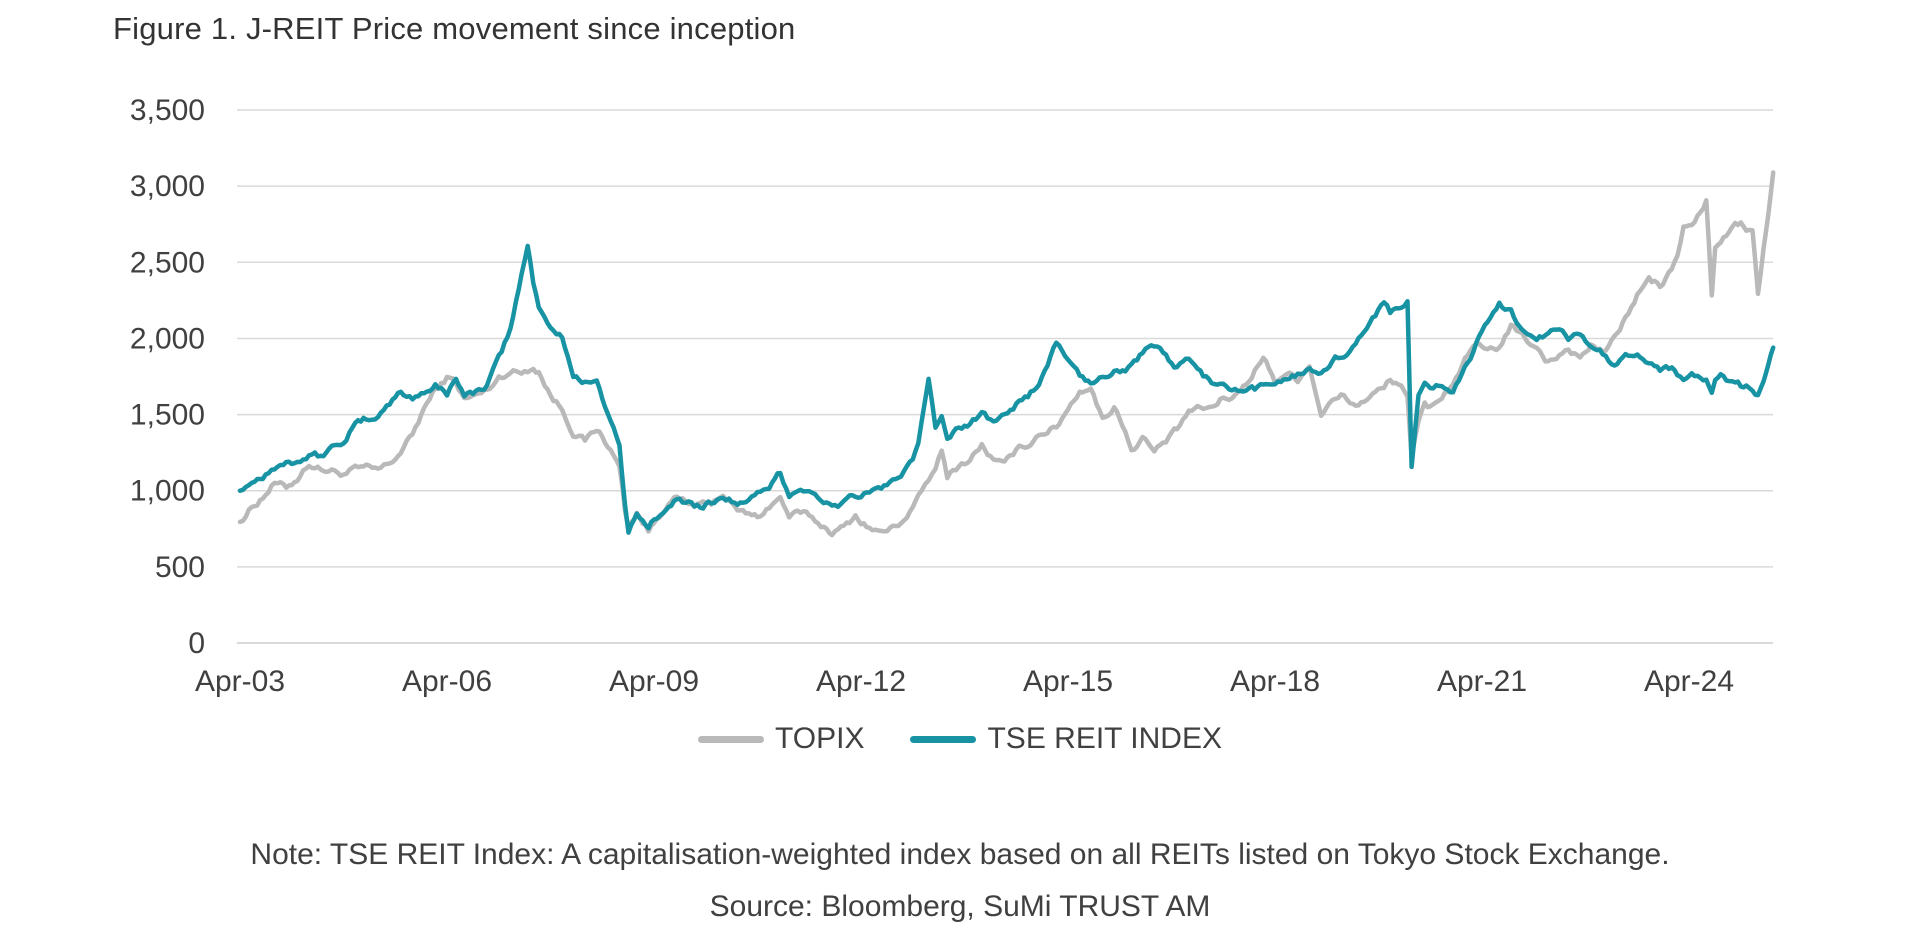 This screenshot has height=940, width=1920. Describe the element at coordinates (1104, 738) in the screenshot. I see `legend-label-tse-reit: TSE REIT INDEX` at that location.